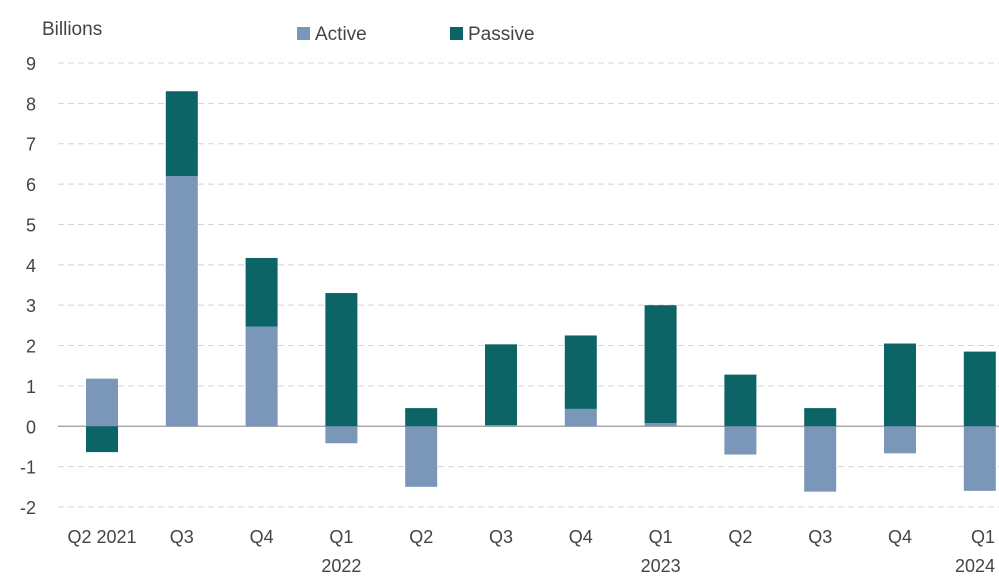  I want to click on y-tick-label: -2, so click(28, 508).